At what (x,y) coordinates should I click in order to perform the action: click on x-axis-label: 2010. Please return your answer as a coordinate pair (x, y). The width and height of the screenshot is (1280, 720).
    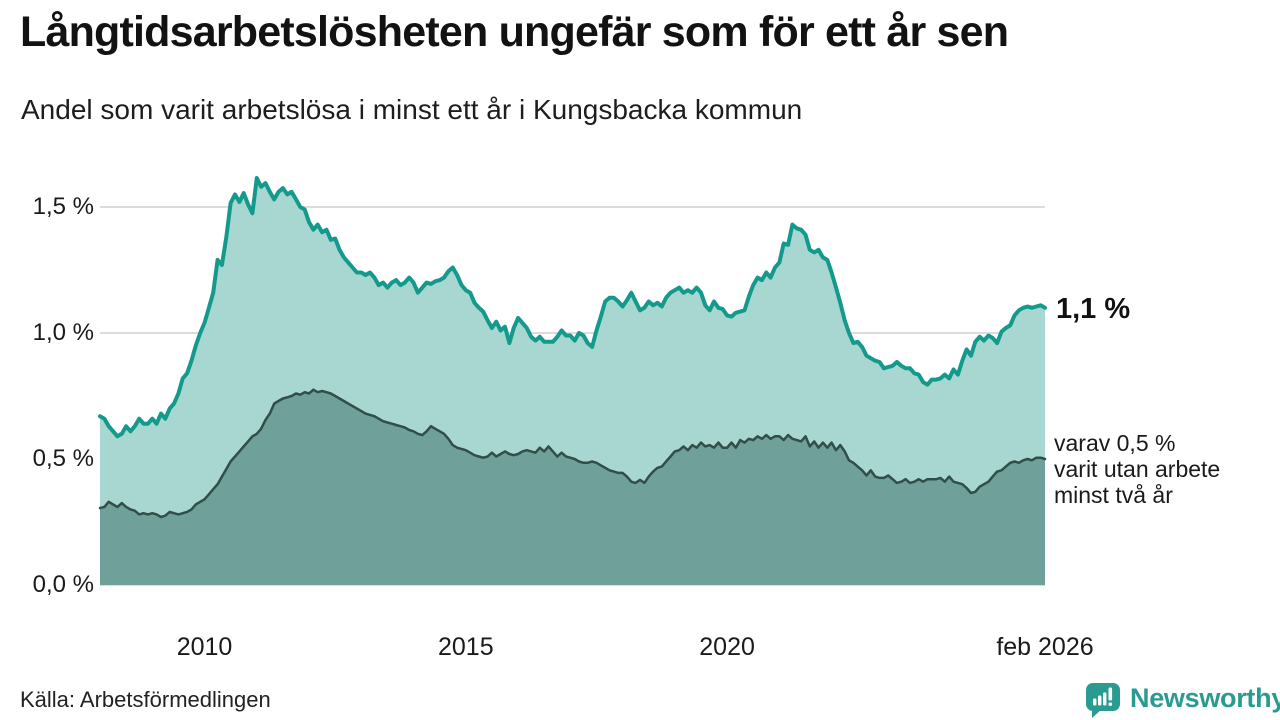
    Looking at the image, I should click on (204, 647).